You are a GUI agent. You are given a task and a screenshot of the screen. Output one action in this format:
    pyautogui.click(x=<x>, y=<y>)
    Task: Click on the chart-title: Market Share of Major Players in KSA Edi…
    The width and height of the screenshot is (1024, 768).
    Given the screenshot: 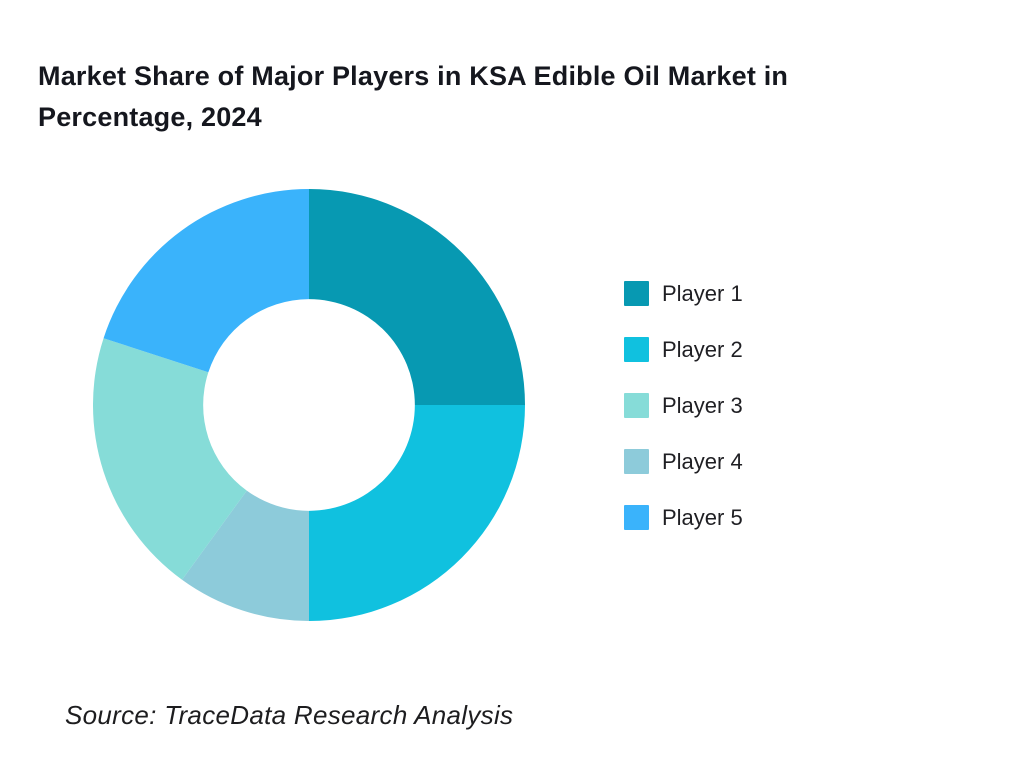 What is the action you would take?
    pyautogui.click(x=413, y=97)
    